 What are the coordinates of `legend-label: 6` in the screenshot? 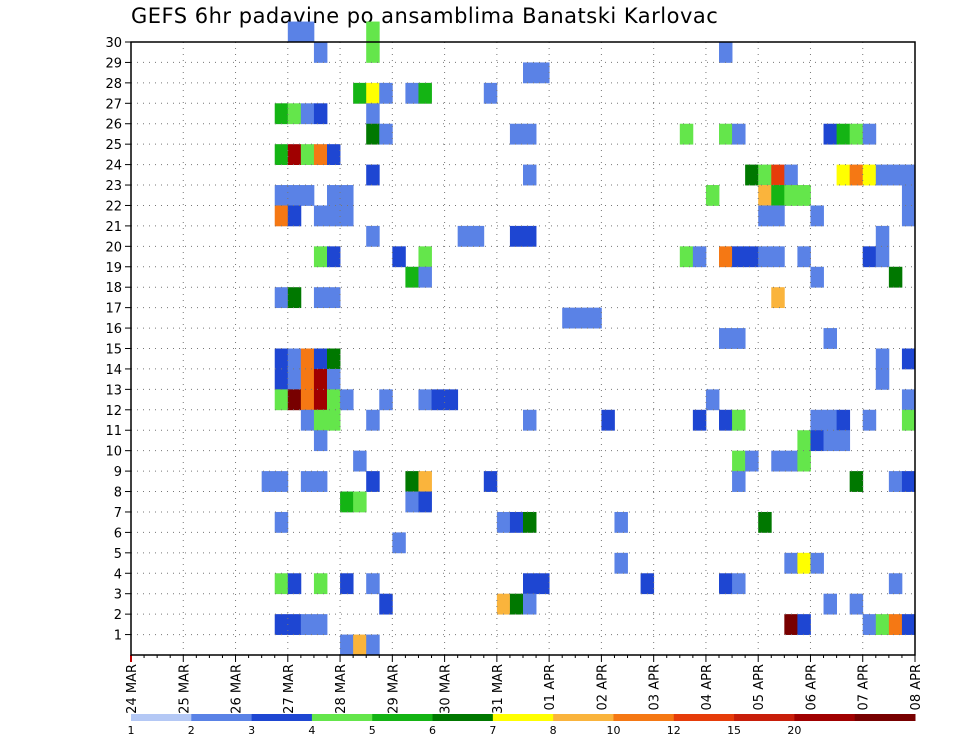 It's located at (432, 730).